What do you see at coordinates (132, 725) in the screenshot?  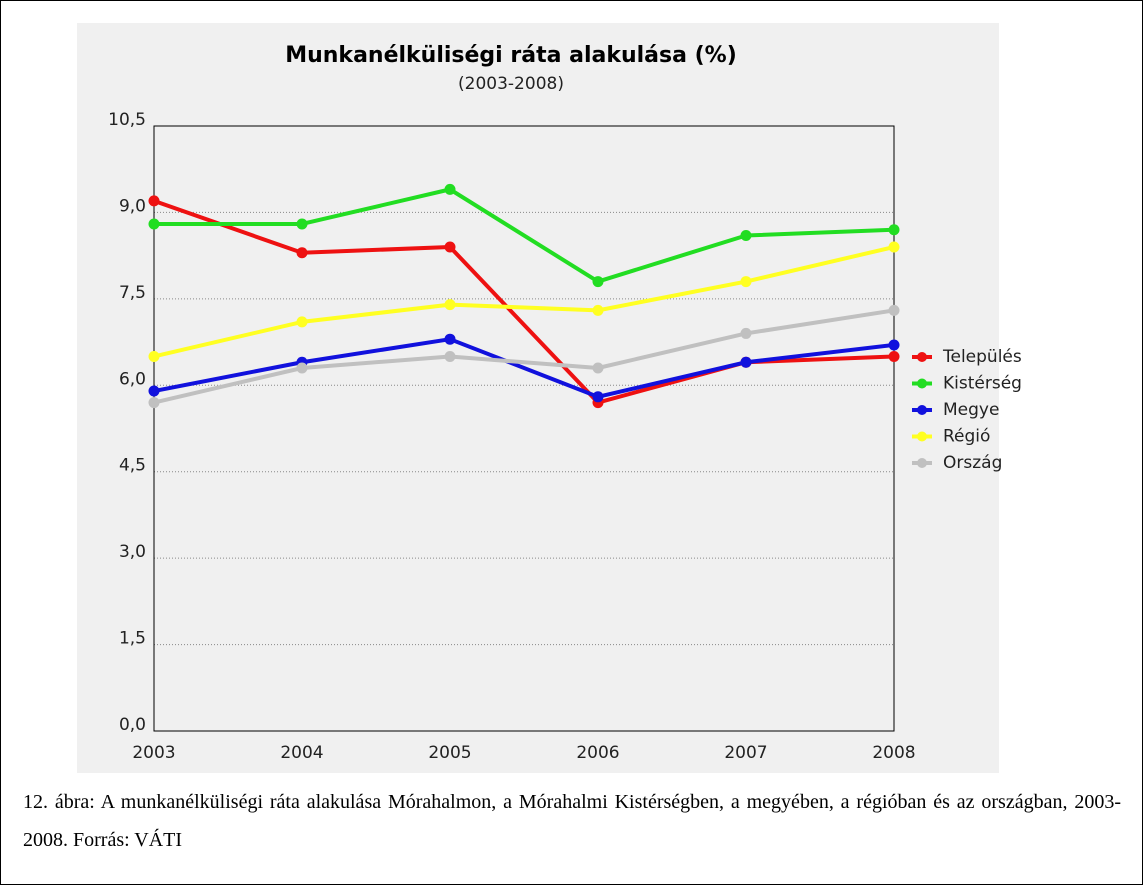 I see `y-tick-label: 0,0` at bounding box center [132, 725].